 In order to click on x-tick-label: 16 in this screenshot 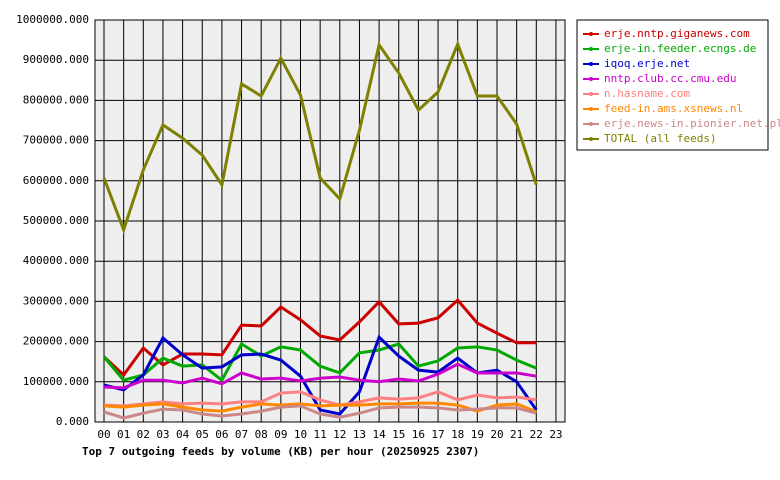, I will do `click(418, 434)`.